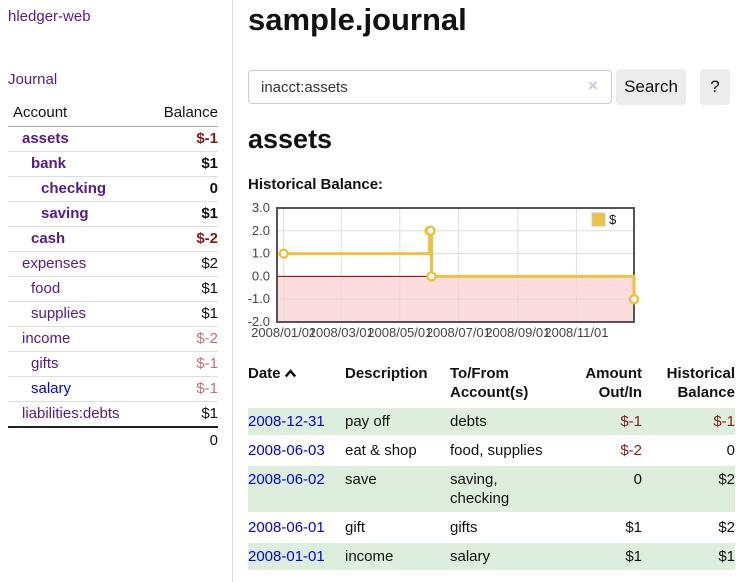  Describe the element at coordinates (286, 479) in the screenshot. I see `transaction-date-link: 2008-06-02` at that location.